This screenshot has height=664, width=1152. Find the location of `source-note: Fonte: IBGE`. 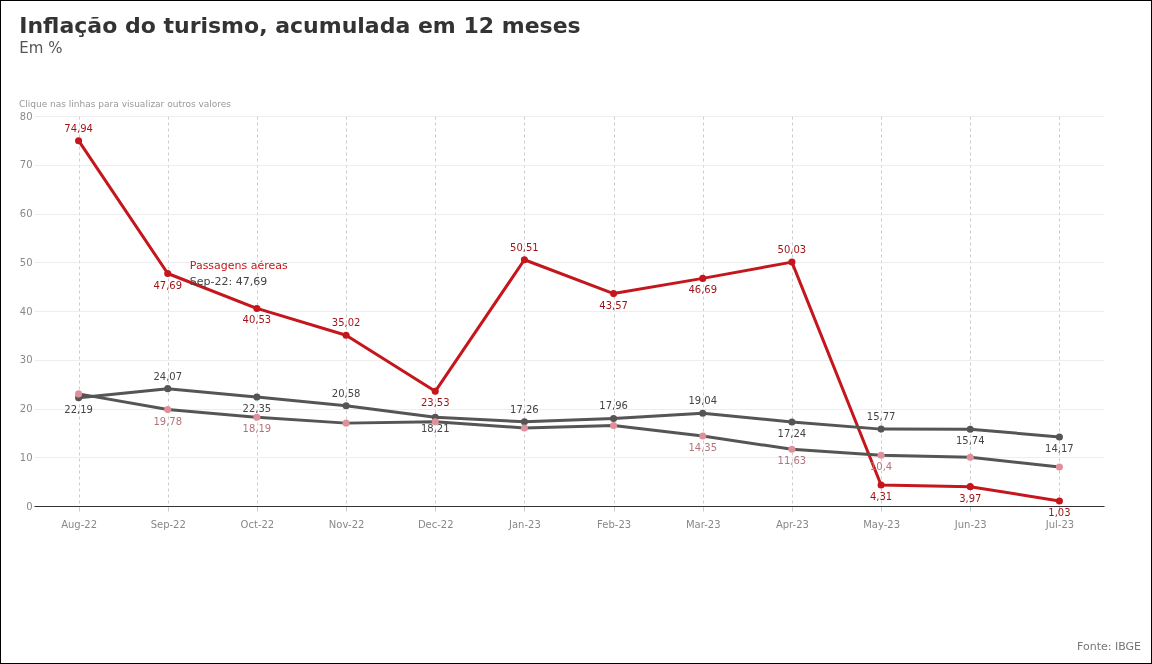

source-note: Fonte: IBGE is located at coordinates (1109, 646).